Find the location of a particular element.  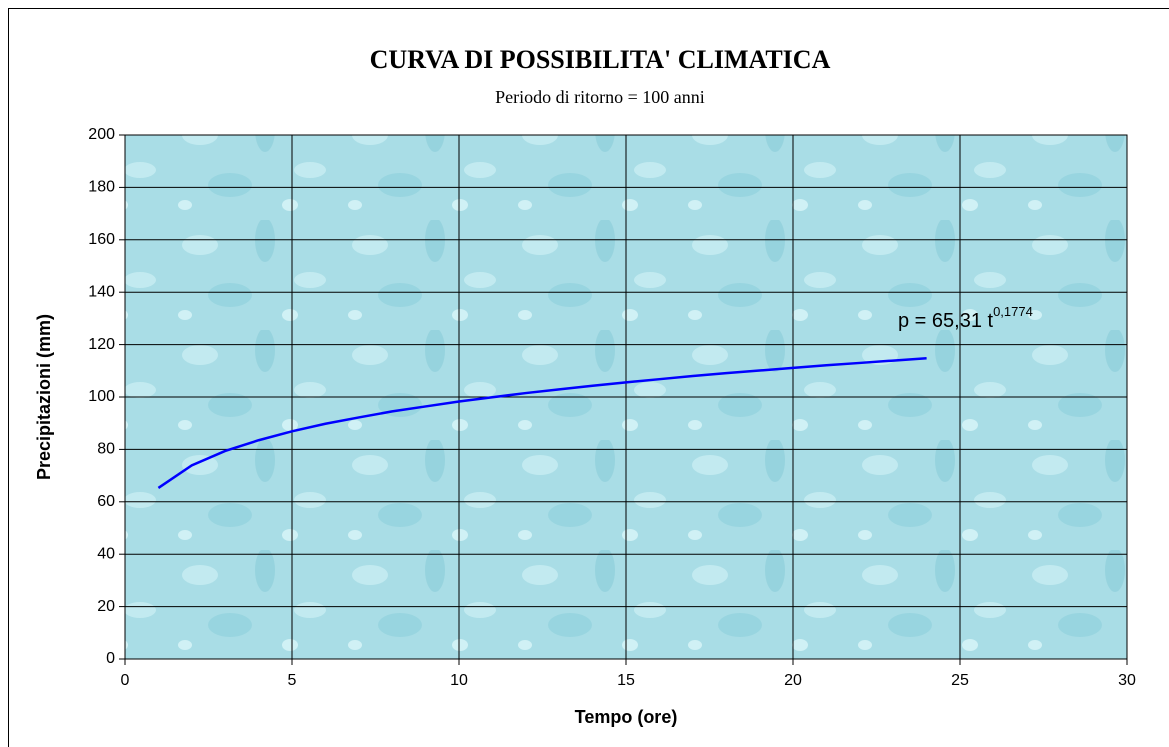

x-tick-label: 25 is located at coordinates (960, 680).